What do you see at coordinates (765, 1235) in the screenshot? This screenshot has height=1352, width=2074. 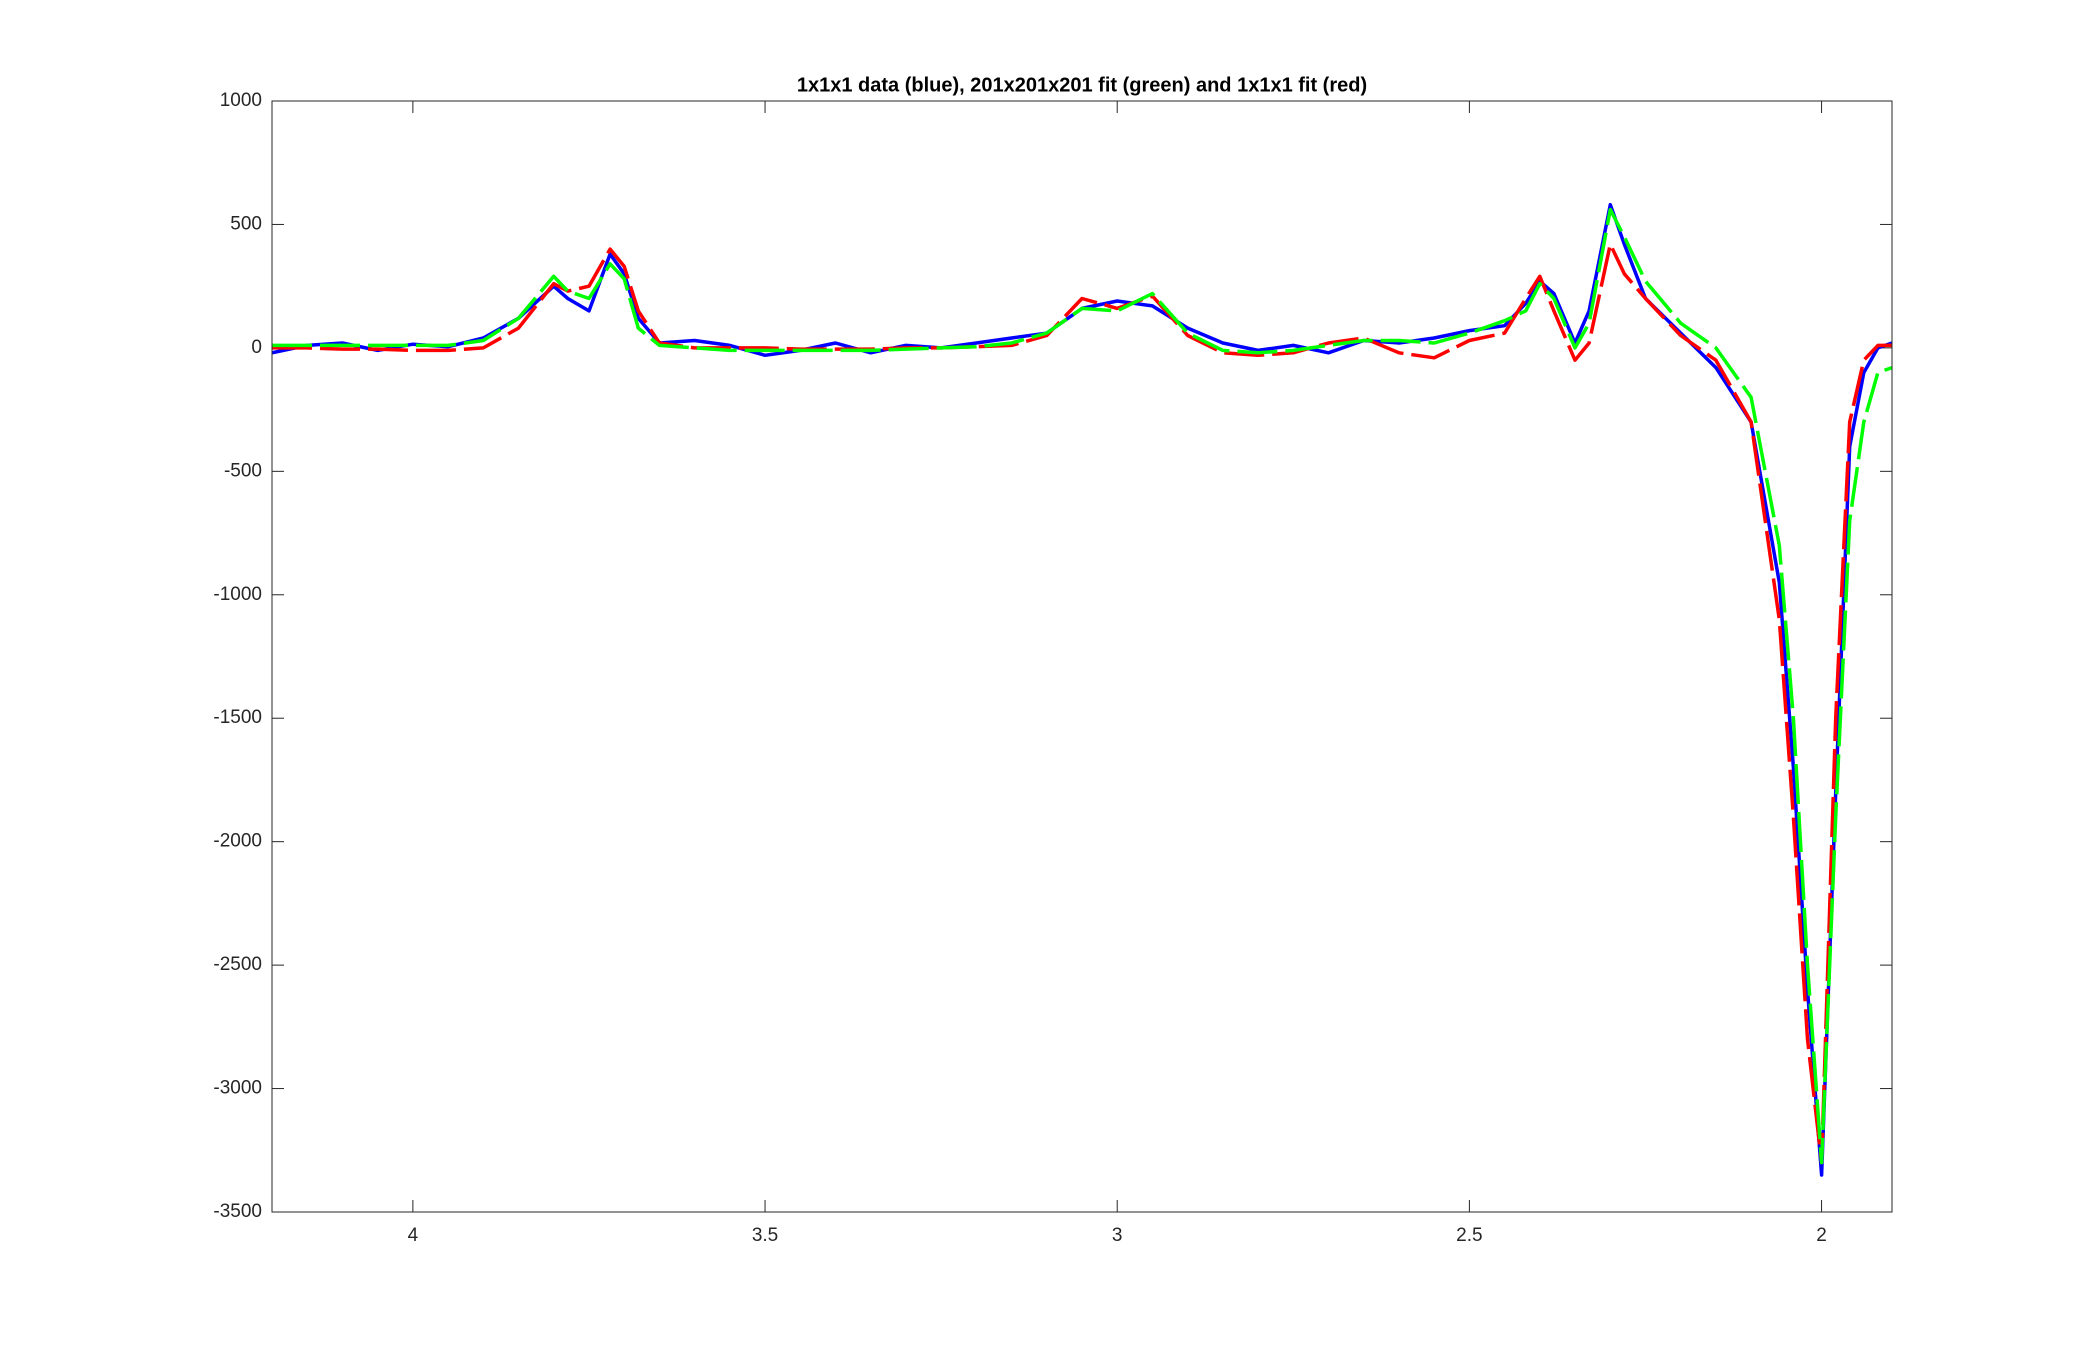 I see `x-tick-label: 3.5` at bounding box center [765, 1235].